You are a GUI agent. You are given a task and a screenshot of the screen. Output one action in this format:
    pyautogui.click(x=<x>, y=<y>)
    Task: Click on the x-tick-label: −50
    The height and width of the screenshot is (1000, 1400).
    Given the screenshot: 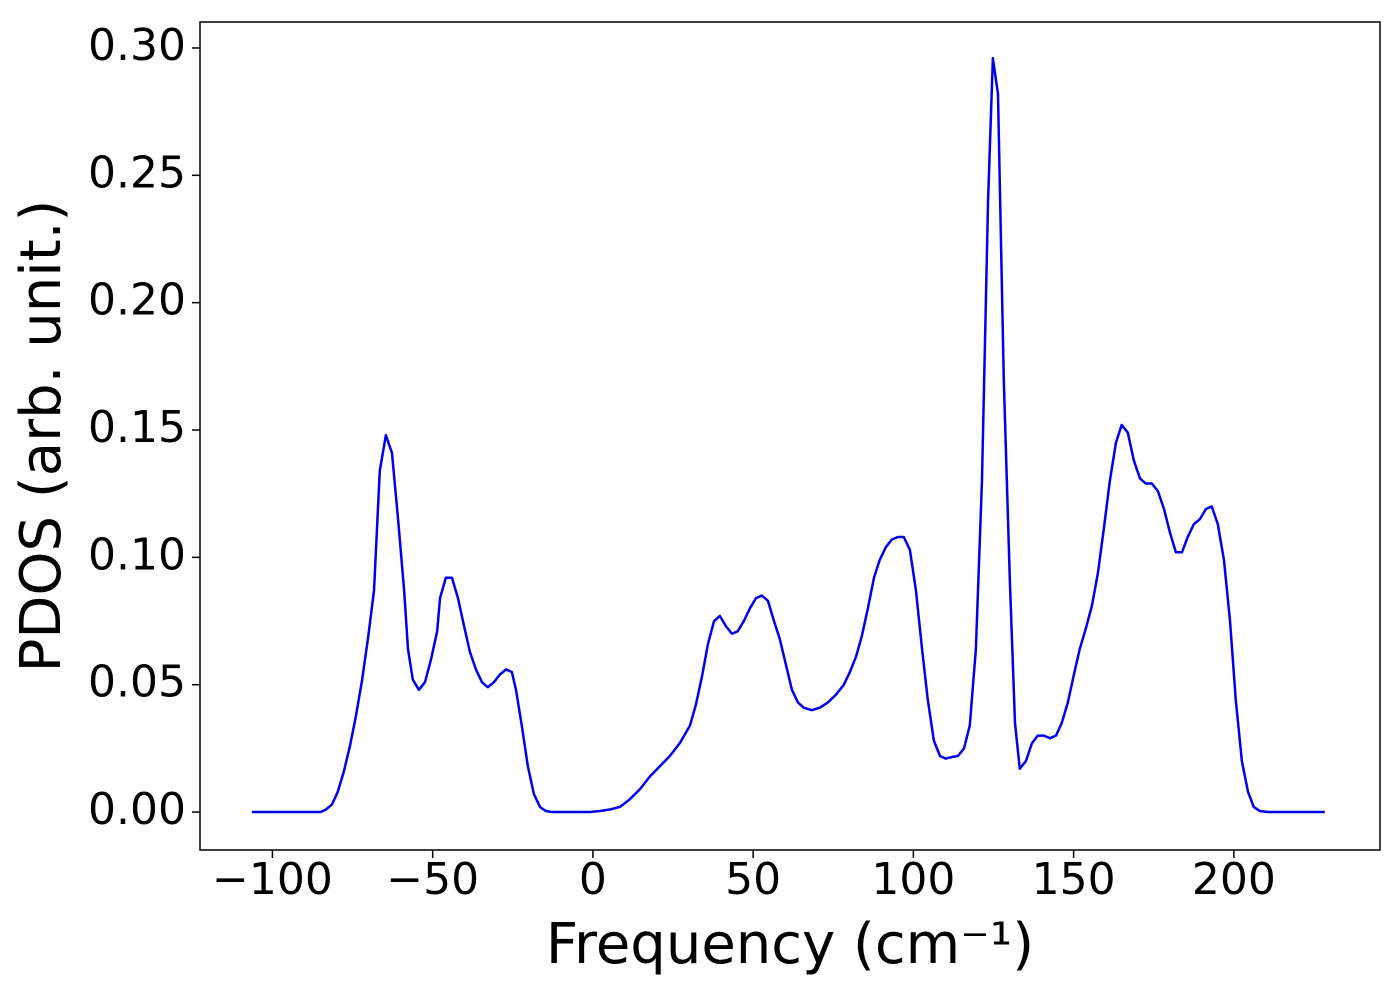 What is the action you would take?
    pyautogui.click(x=432, y=879)
    